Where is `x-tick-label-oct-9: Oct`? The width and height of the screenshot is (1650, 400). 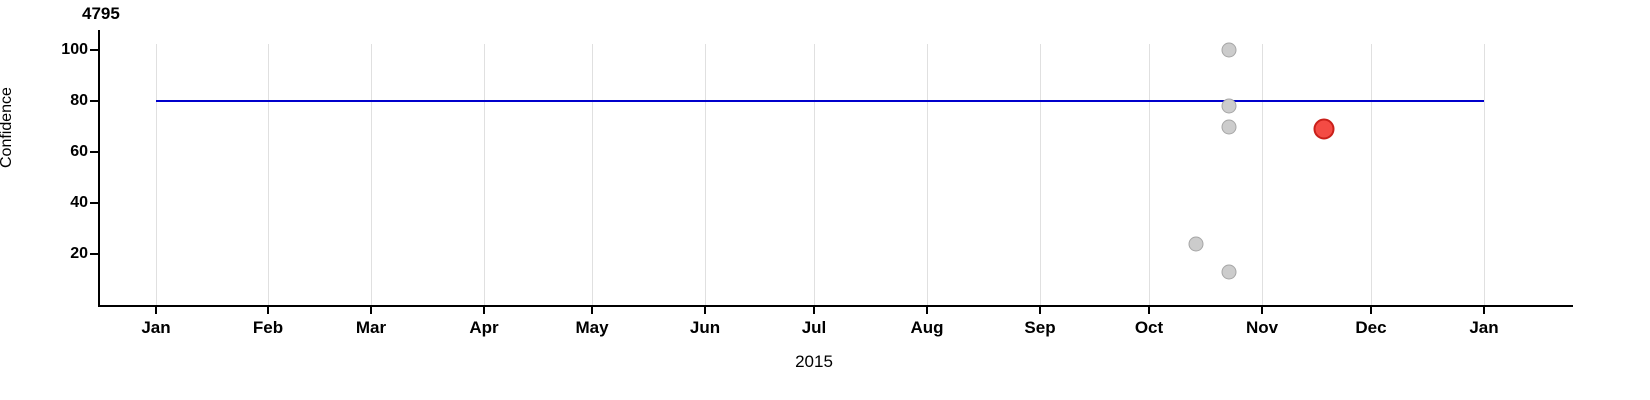
x-tick-label-oct-9: Oct is located at coordinates (1149, 327).